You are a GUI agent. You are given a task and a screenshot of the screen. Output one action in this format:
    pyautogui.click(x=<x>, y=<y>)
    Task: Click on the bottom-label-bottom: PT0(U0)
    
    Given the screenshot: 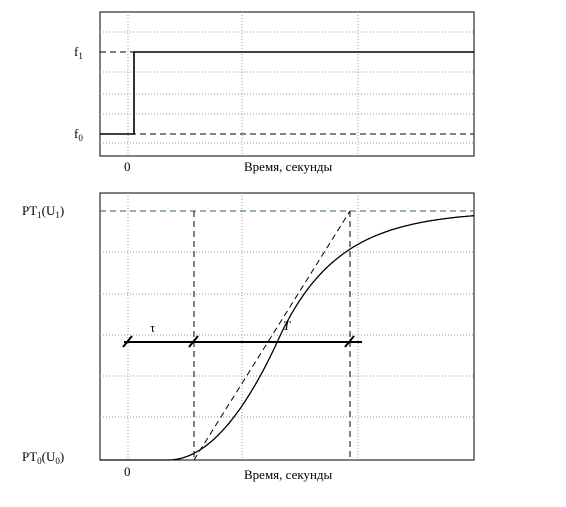 What is the action you would take?
    pyautogui.click(x=43, y=457)
    